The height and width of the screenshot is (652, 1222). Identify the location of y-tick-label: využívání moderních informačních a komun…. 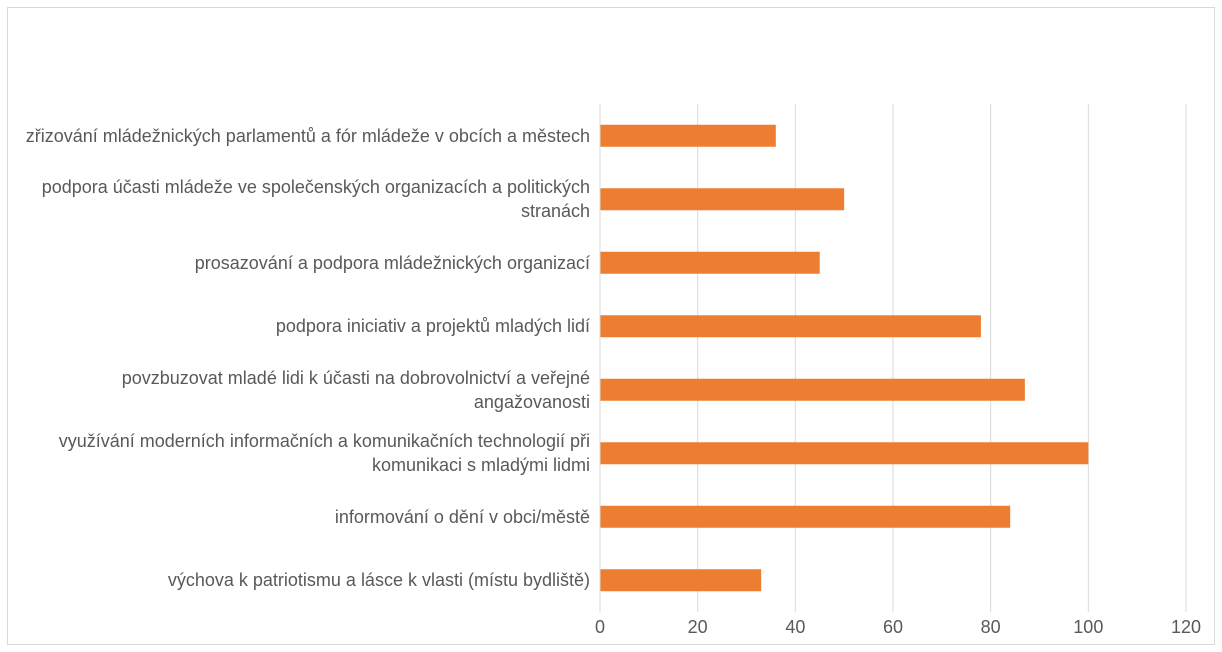
(324, 453).